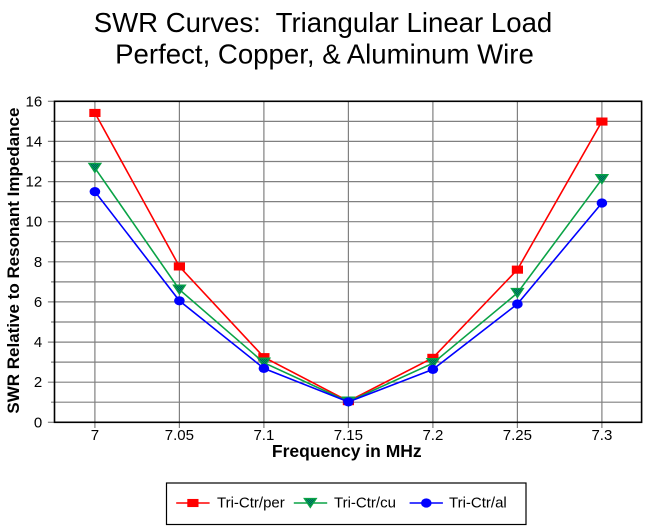 The image size is (646, 530). Describe the element at coordinates (517, 435) in the screenshot. I see `svg-text: 7.25` at that location.